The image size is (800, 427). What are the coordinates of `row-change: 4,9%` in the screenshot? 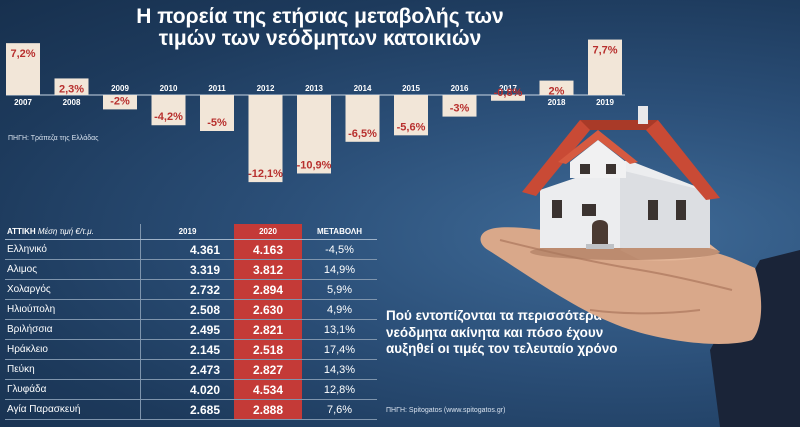 It's located at (339, 309).